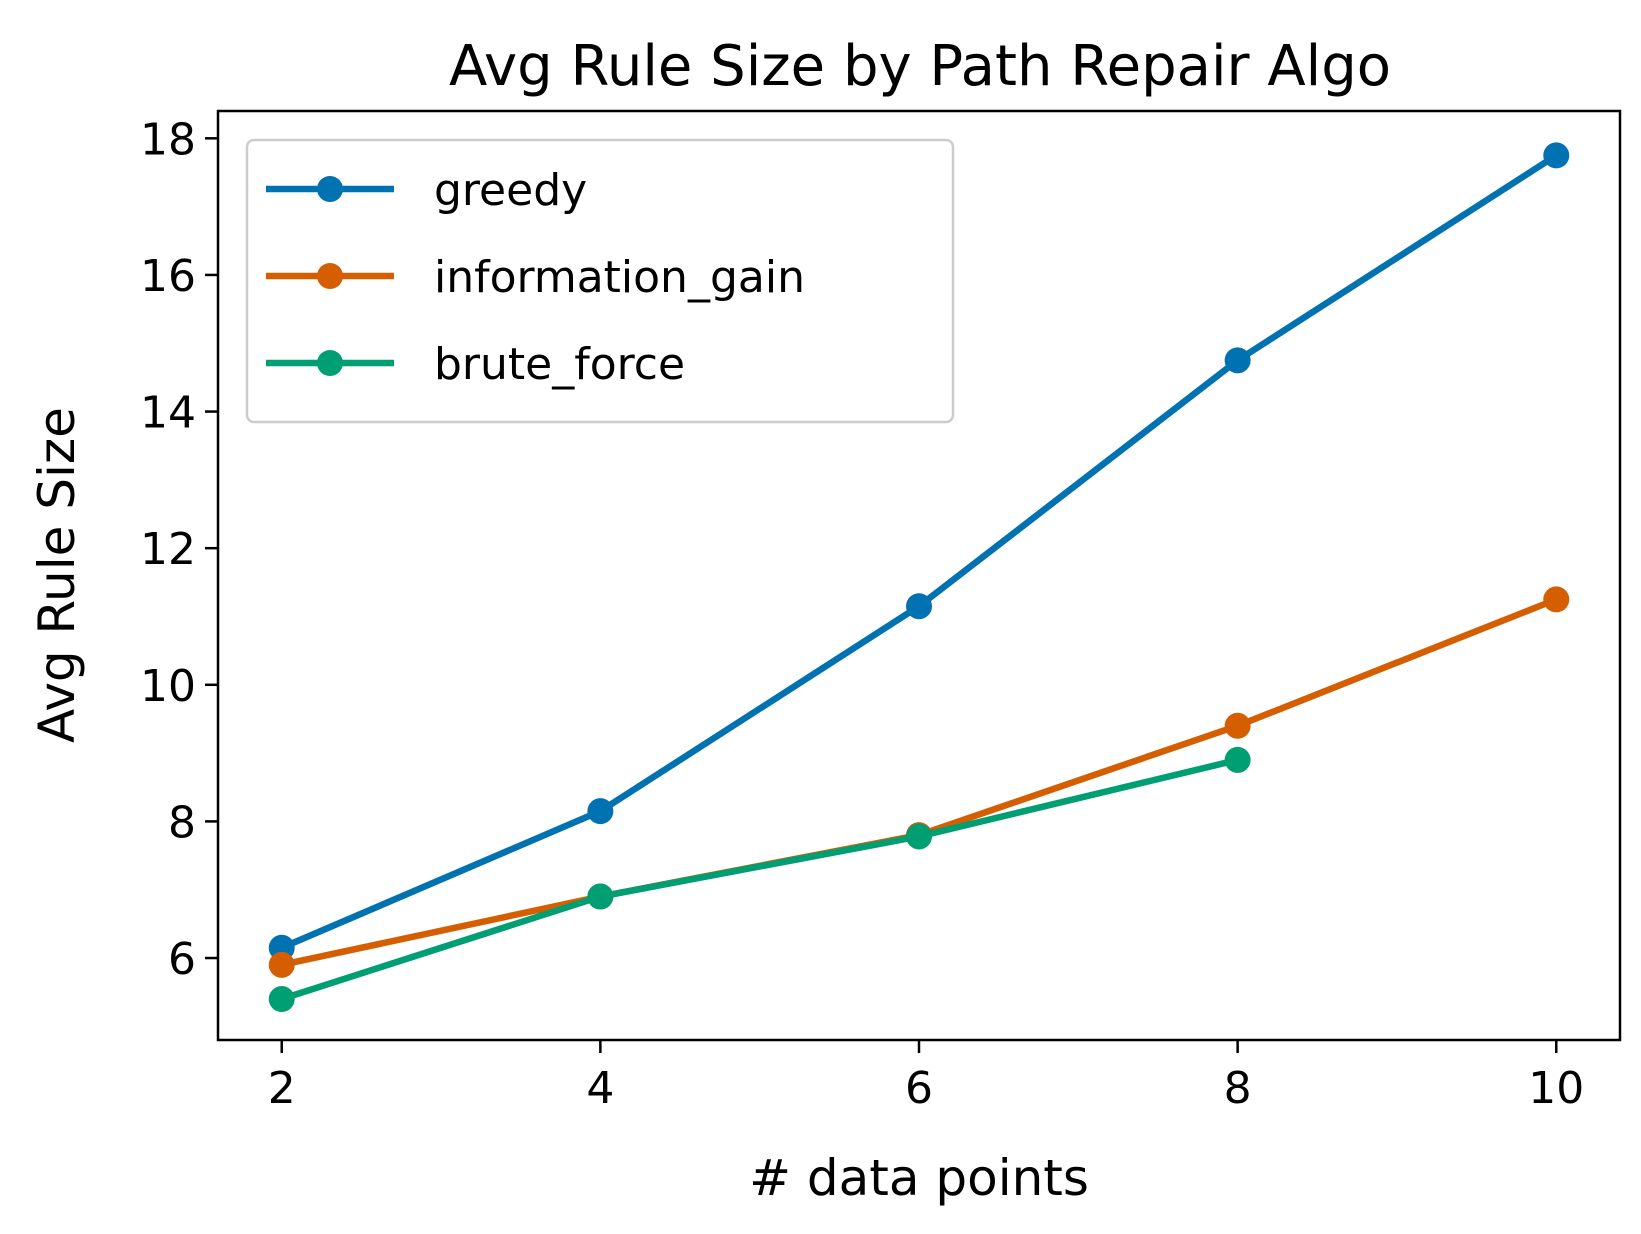 The height and width of the screenshot is (1234, 1641). What do you see at coordinates (920, 66) in the screenshot?
I see `chart-title: Avg Rule Size by Path Repair Algo` at bounding box center [920, 66].